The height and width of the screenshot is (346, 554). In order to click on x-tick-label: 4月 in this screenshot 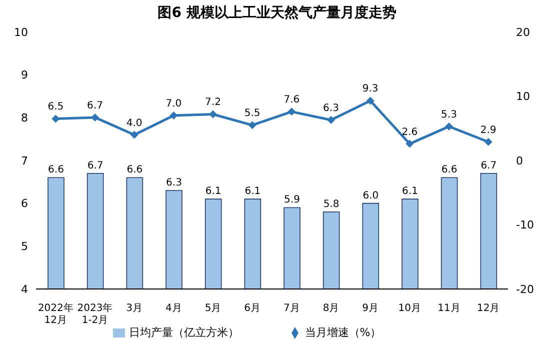, I will do `click(173, 308)`.